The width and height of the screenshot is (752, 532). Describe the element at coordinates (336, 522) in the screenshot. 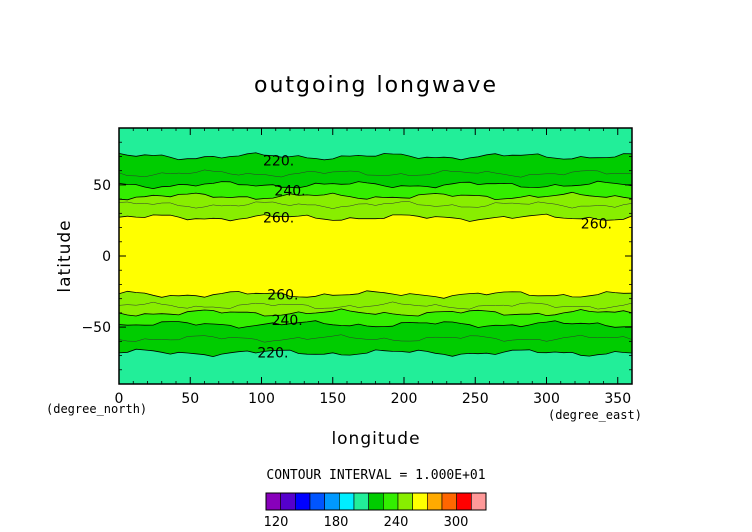

I see `colorbar-tick-label: 180` at that location.